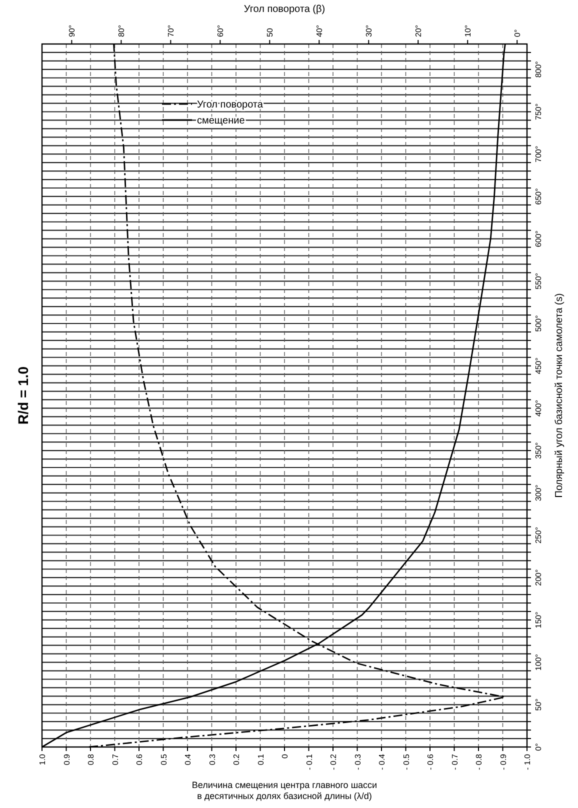  What do you see at coordinates (538, 493) in the screenshot?
I see `y-tick-label: 300°` at bounding box center [538, 493].